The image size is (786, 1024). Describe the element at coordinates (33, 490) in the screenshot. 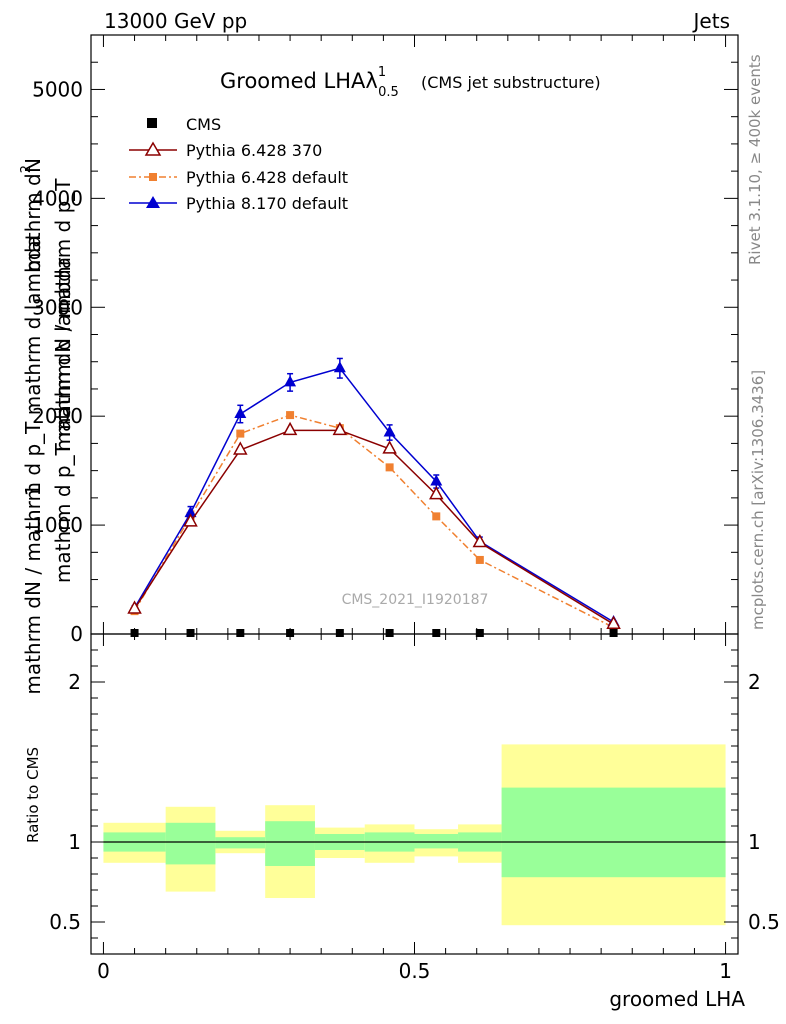

I see `ylabel-prefix: 1` at that location.